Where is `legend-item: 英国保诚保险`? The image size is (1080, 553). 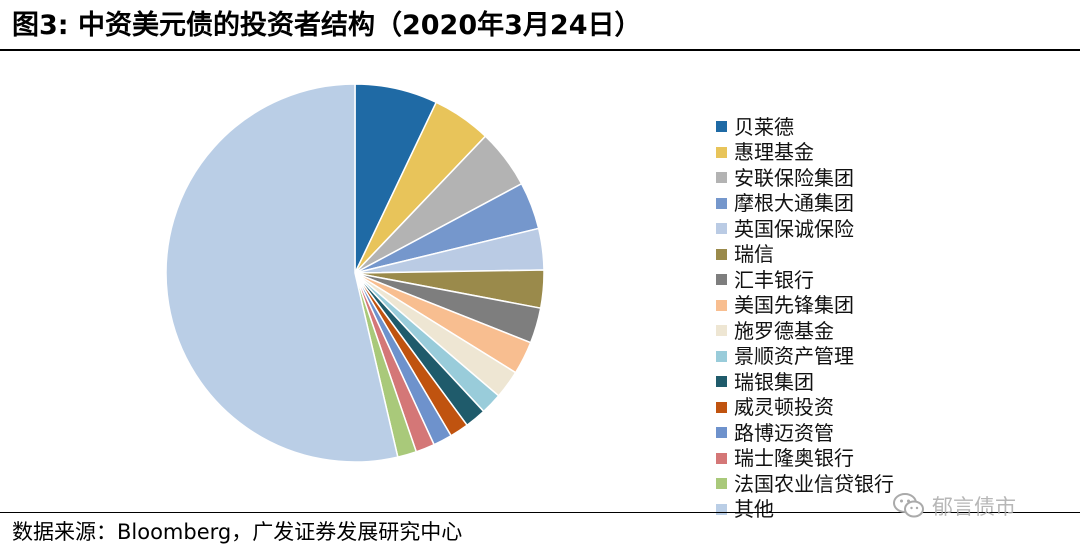
legend-item: 英国保诚保险 is located at coordinates (805, 229).